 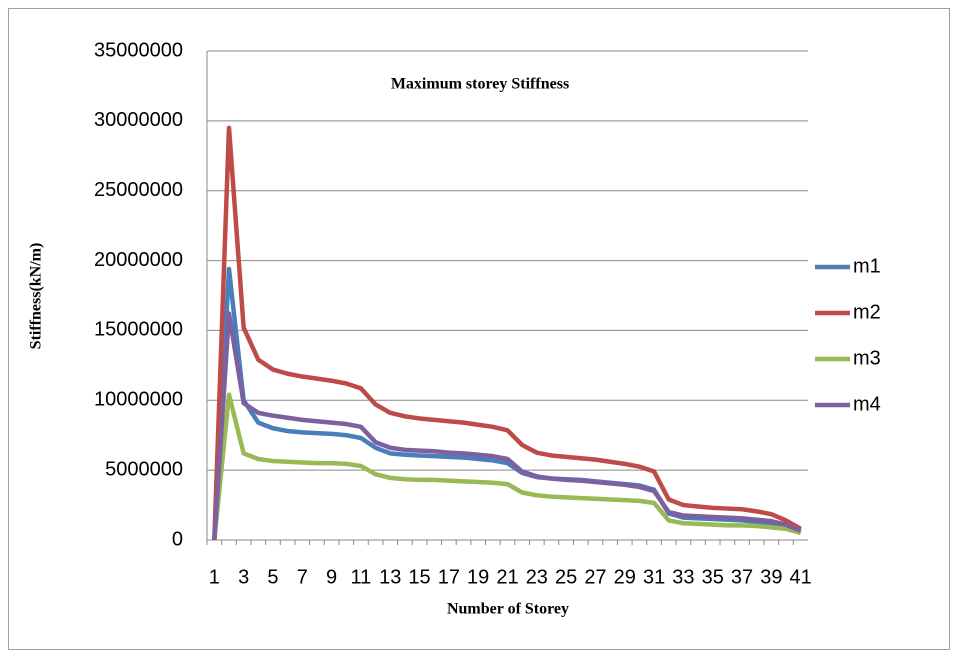 I want to click on y-tick-label: 0, so click(x=177, y=539).